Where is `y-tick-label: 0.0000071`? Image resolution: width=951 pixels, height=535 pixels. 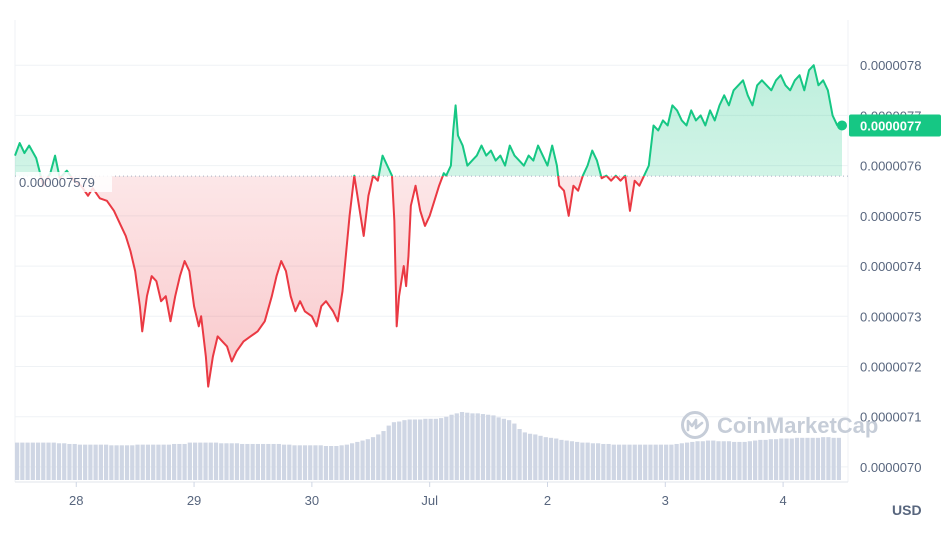
y-tick-label: 0.0000071 is located at coordinates (890, 417).